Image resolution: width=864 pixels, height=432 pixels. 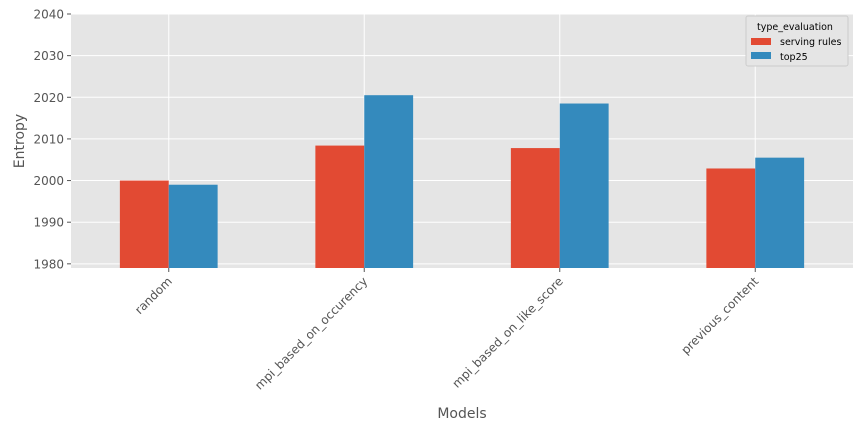 What do you see at coordinates (761, 41) in the screenshot?
I see `legend-swatch-serving-rules` at bounding box center [761, 41].